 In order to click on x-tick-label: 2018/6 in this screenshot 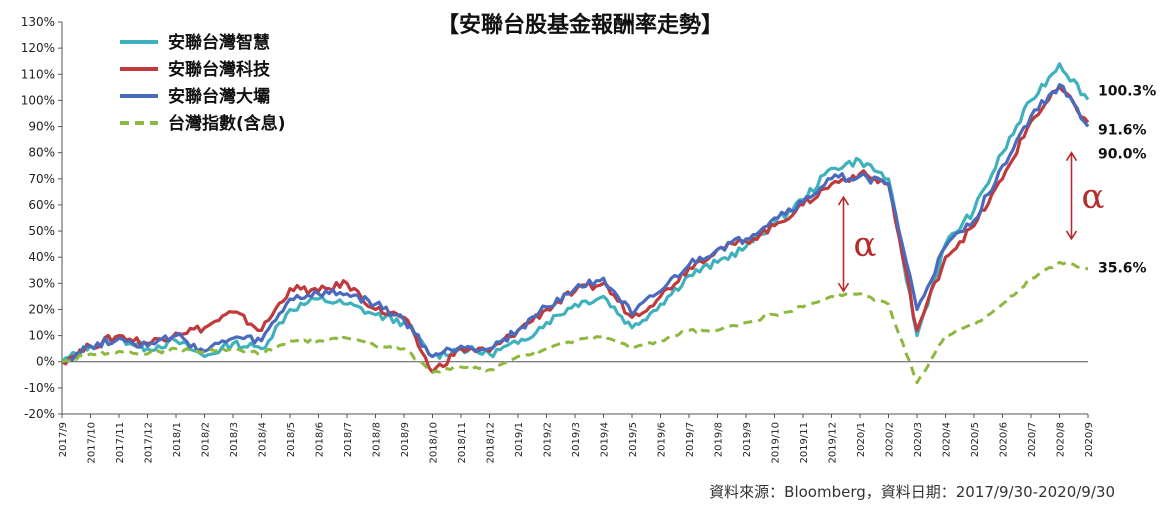, I will do `click(320, 439)`.